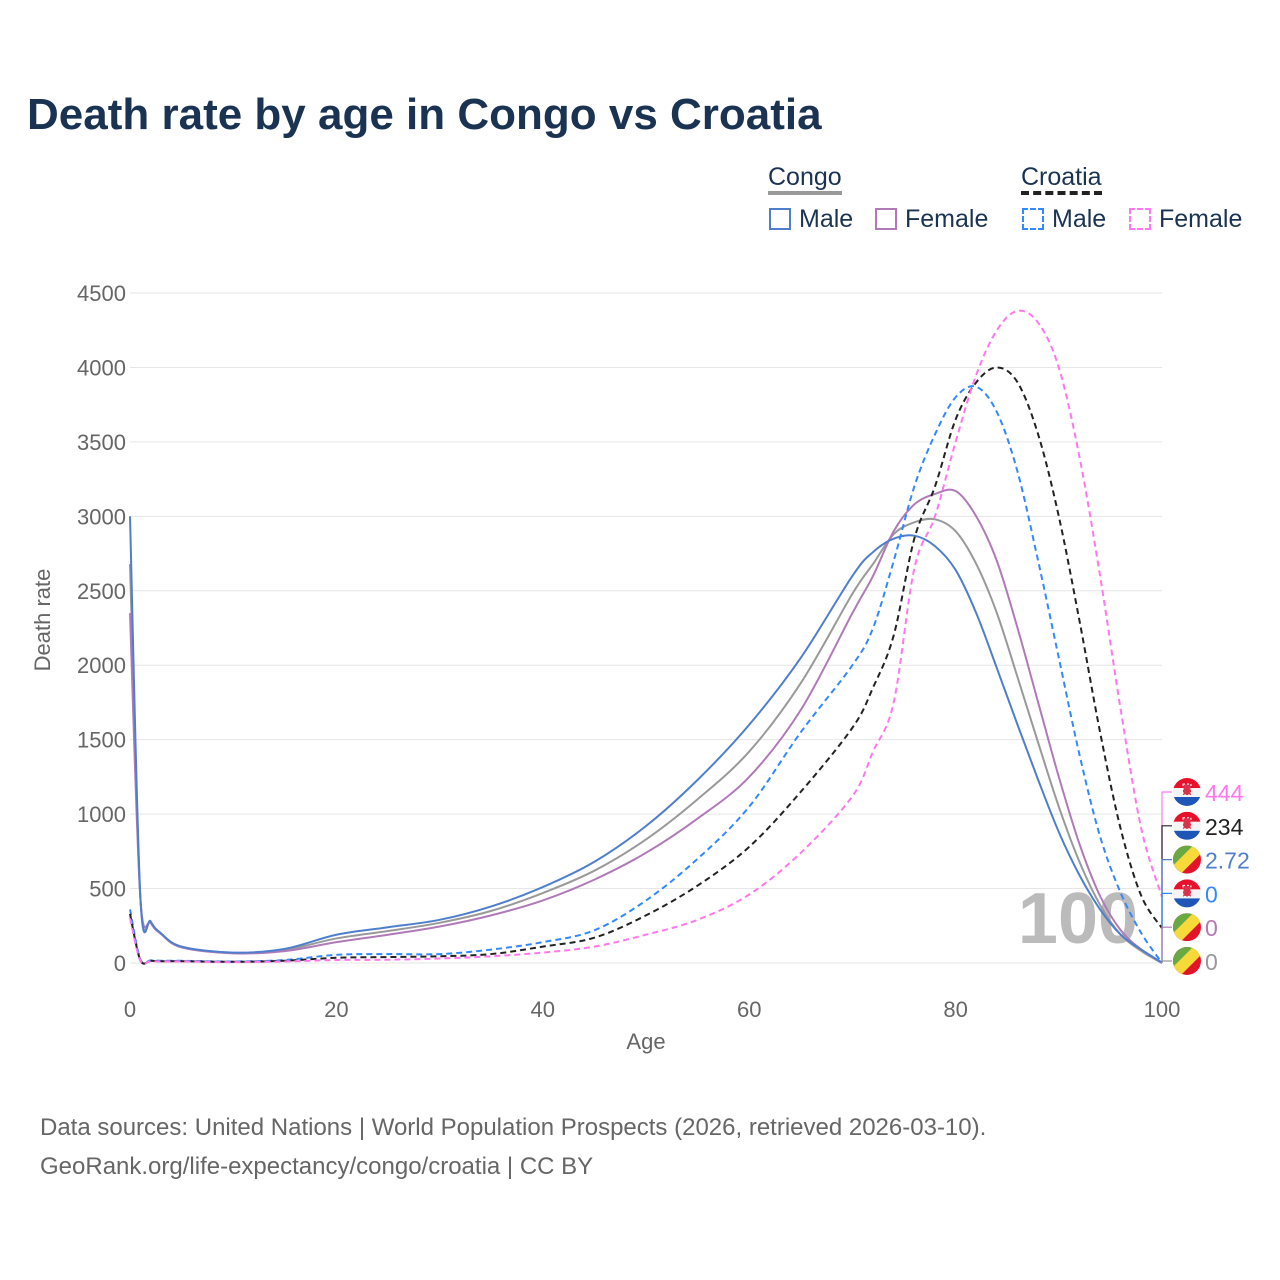 Image resolution: width=1280 pixels, height=1280 pixels. Describe the element at coordinates (886, 219) in the screenshot. I see `legend-swatch-congo-female` at that location.